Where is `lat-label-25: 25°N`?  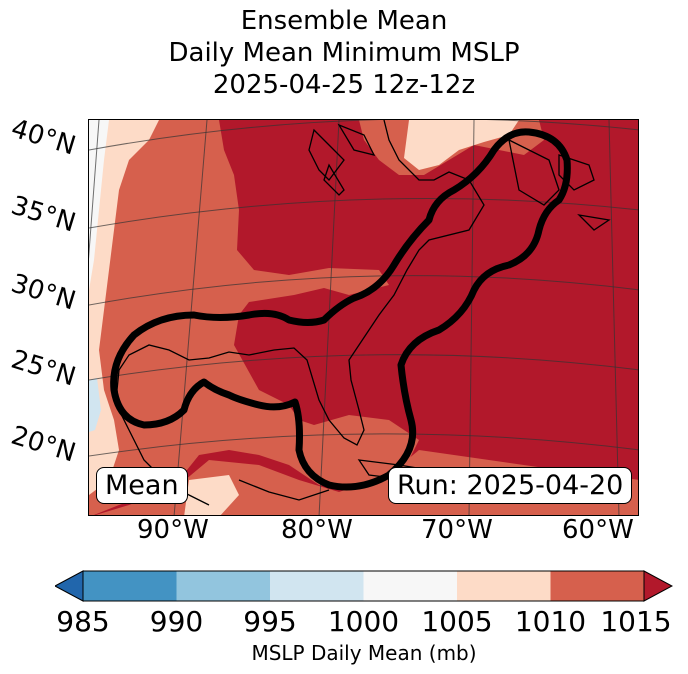
lat-label-25: 25°N is located at coordinates (43, 368).